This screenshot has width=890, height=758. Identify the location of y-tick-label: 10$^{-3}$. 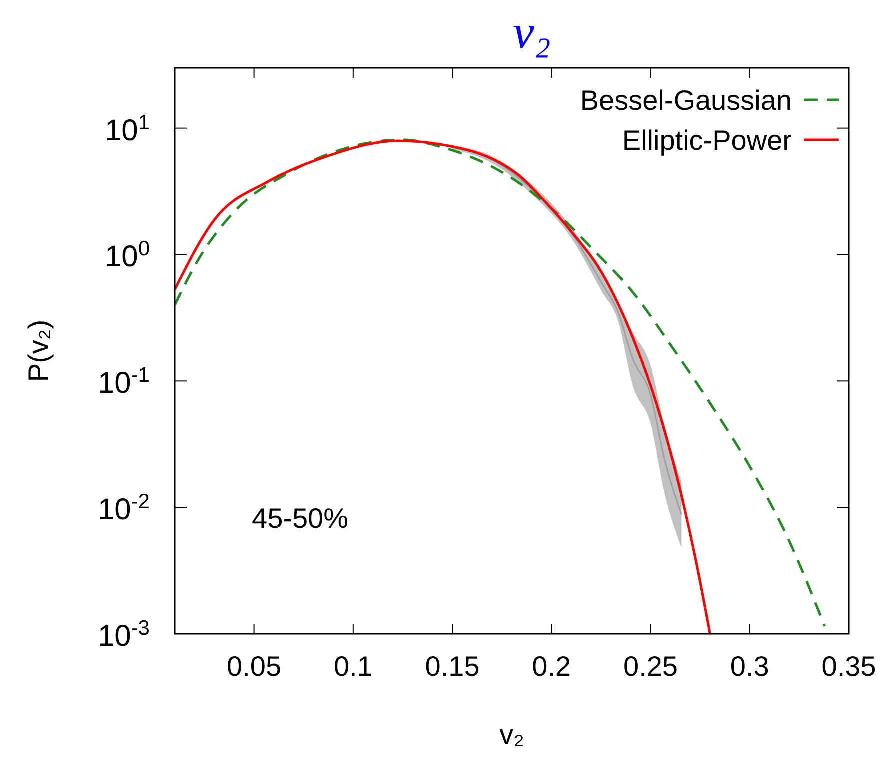
(124, 634).